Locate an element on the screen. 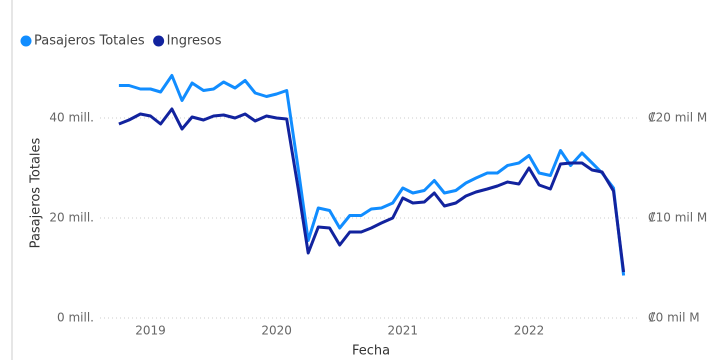 This screenshot has height=360, width=722. y-axis-title: Pasajeros Totales is located at coordinates (36, 192).